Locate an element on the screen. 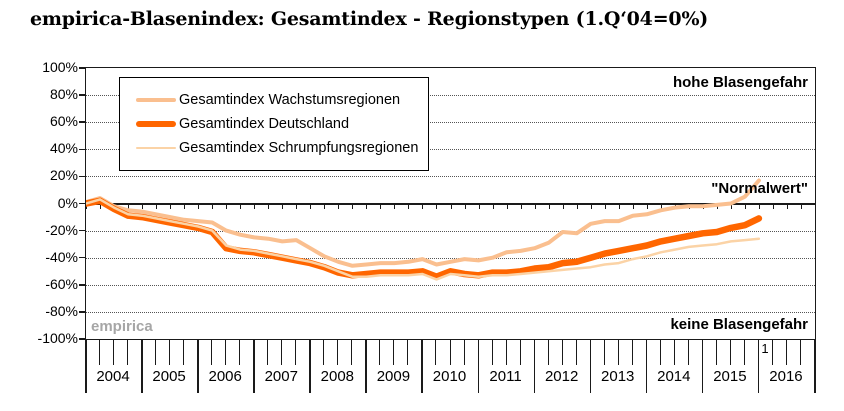 The height and width of the screenshot is (411, 844). year-label: 2013 is located at coordinates (618, 376).